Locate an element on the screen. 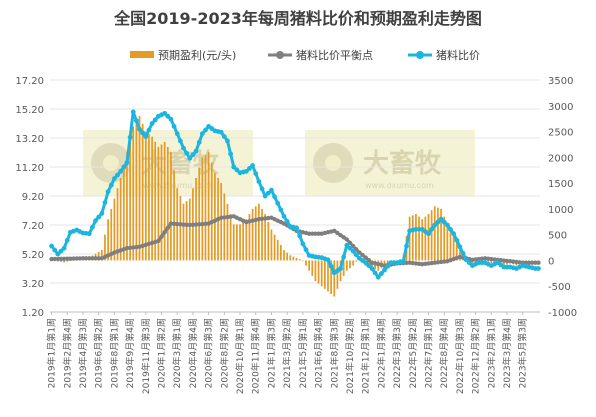 The width and height of the screenshot is (596, 417). legend-label: 猪料比价平衡点 is located at coordinates (334, 55).